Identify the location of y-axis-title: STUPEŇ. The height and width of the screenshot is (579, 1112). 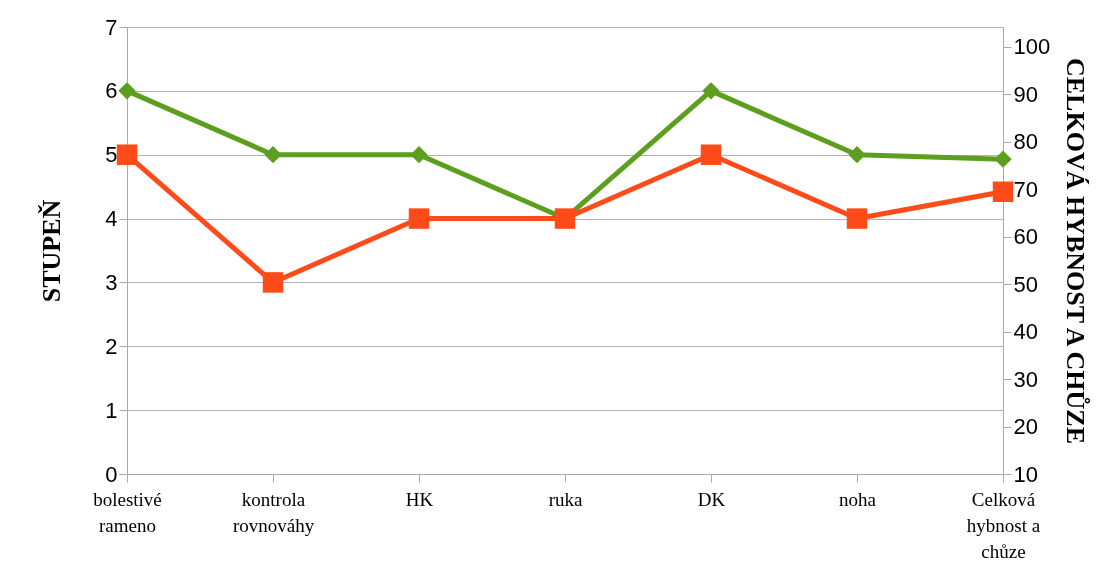
(52, 251).